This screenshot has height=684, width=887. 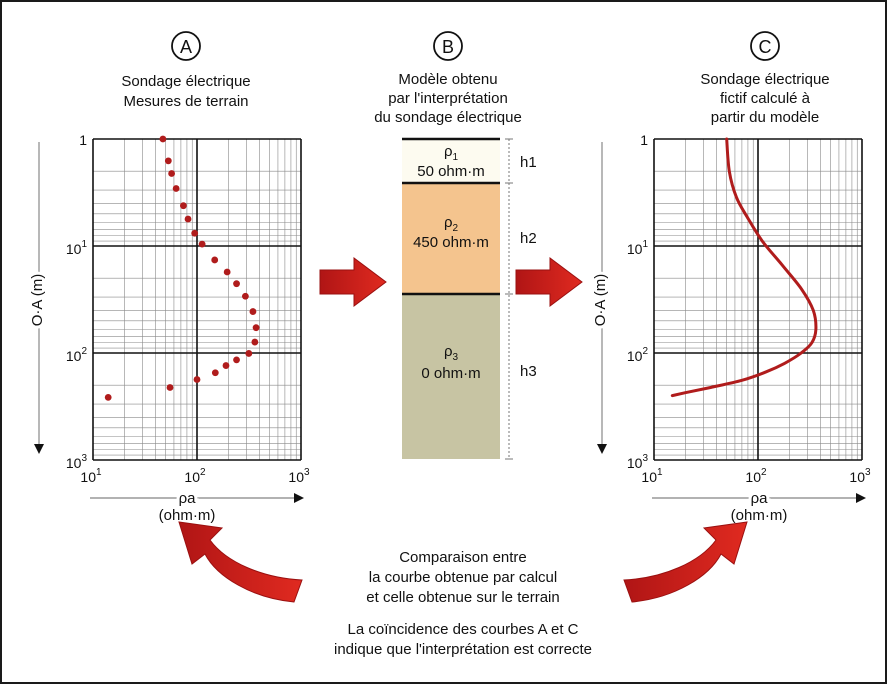 What do you see at coordinates (509, 299) in the screenshot?
I see `thickness-dimension-lines` at bounding box center [509, 299].